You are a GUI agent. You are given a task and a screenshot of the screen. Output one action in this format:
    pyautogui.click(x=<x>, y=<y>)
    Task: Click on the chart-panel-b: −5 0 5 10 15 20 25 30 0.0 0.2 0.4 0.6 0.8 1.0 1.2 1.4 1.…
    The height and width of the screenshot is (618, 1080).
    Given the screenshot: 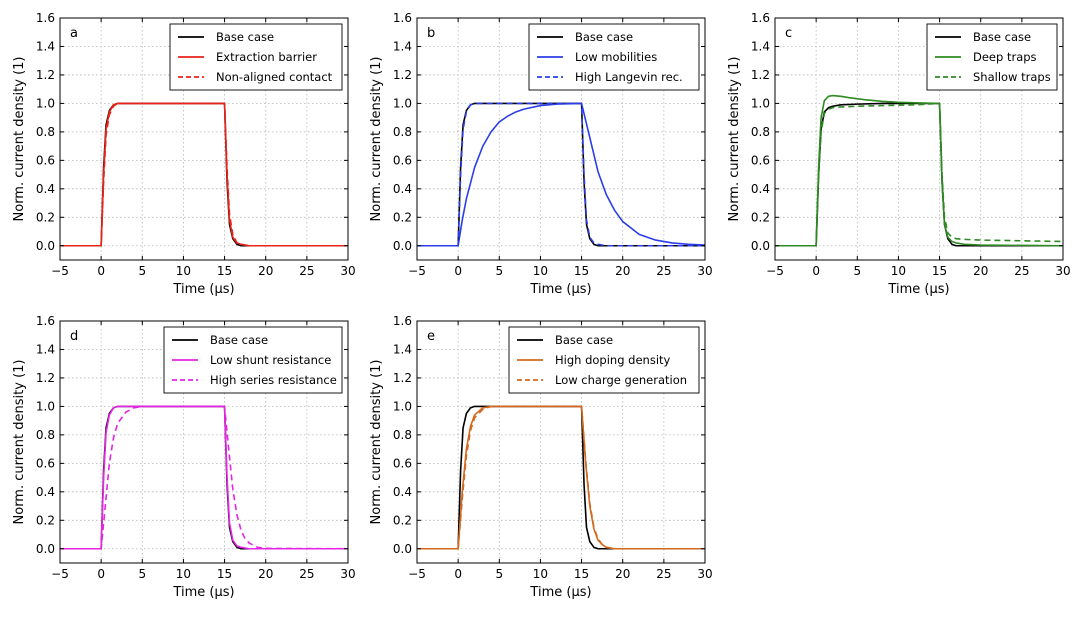 What is the action you would take?
    pyautogui.click(x=541, y=154)
    